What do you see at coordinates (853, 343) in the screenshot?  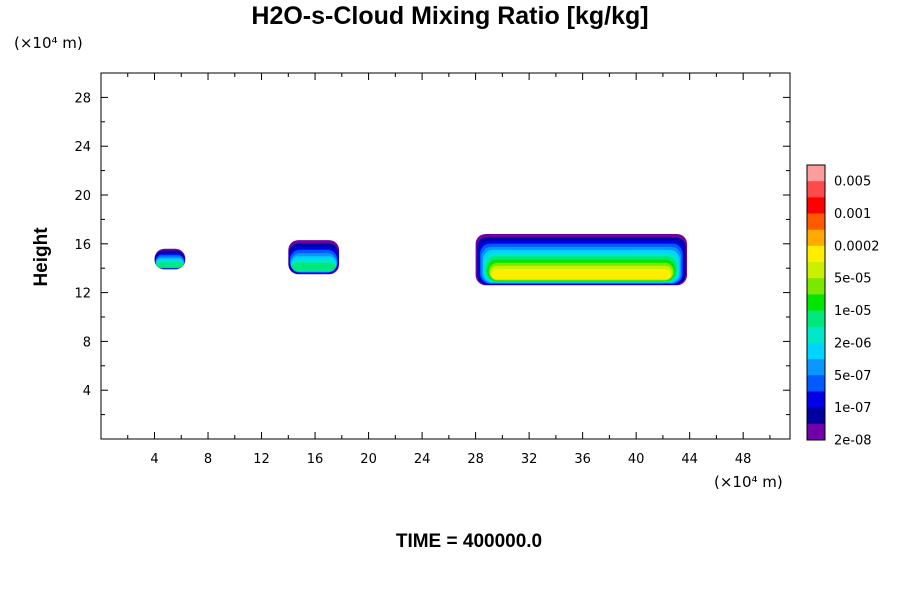 I see `colorbar-label: 2e-06` at bounding box center [853, 343].